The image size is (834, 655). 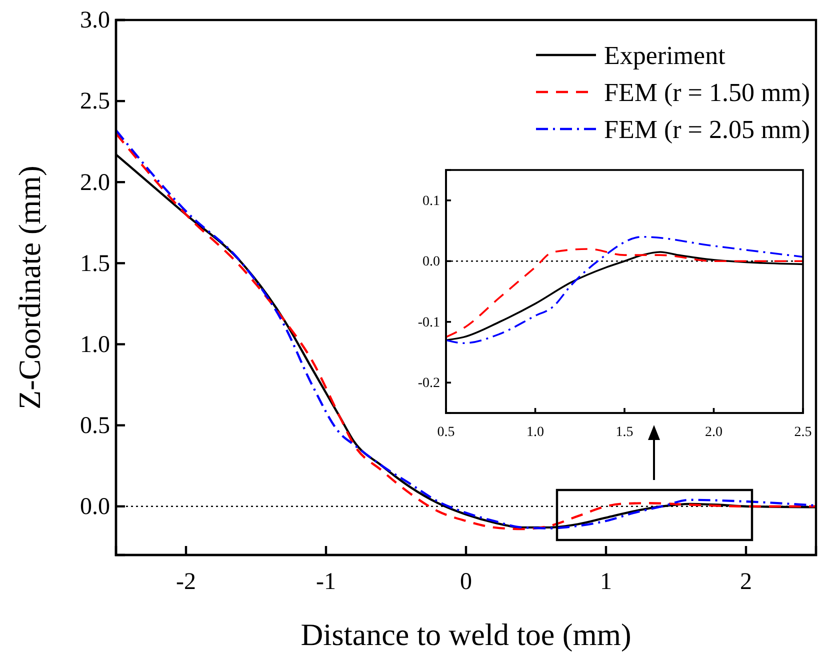 What do you see at coordinates (326, 582) in the screenshot?
I see `x-tick-label: -1` at bounding box center [326, 582].